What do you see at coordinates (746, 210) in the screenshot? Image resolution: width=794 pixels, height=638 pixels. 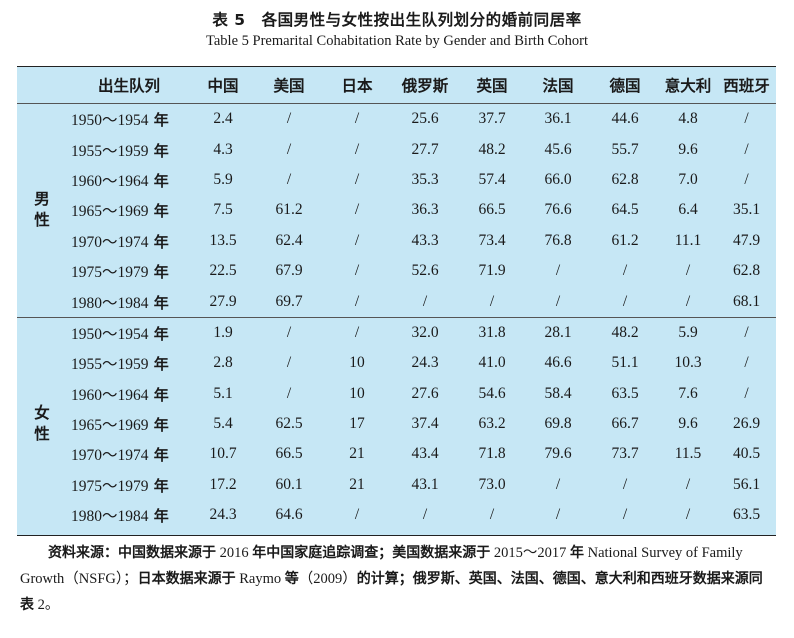 I see `value-cell: 35.1` at bounding box center [746, 210].